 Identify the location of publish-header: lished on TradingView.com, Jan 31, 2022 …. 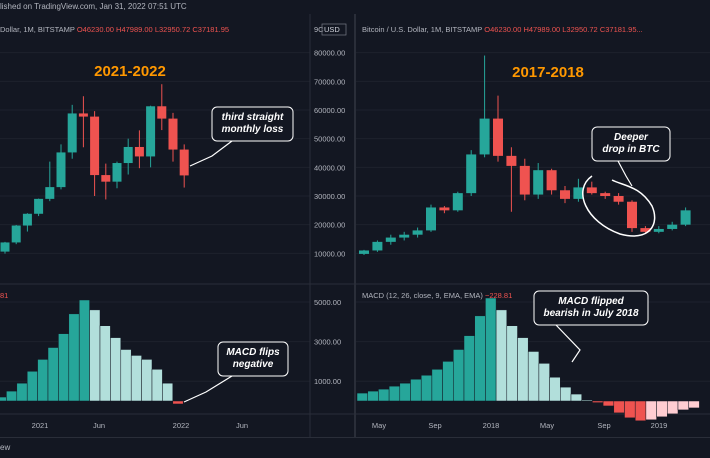
(355, 7).